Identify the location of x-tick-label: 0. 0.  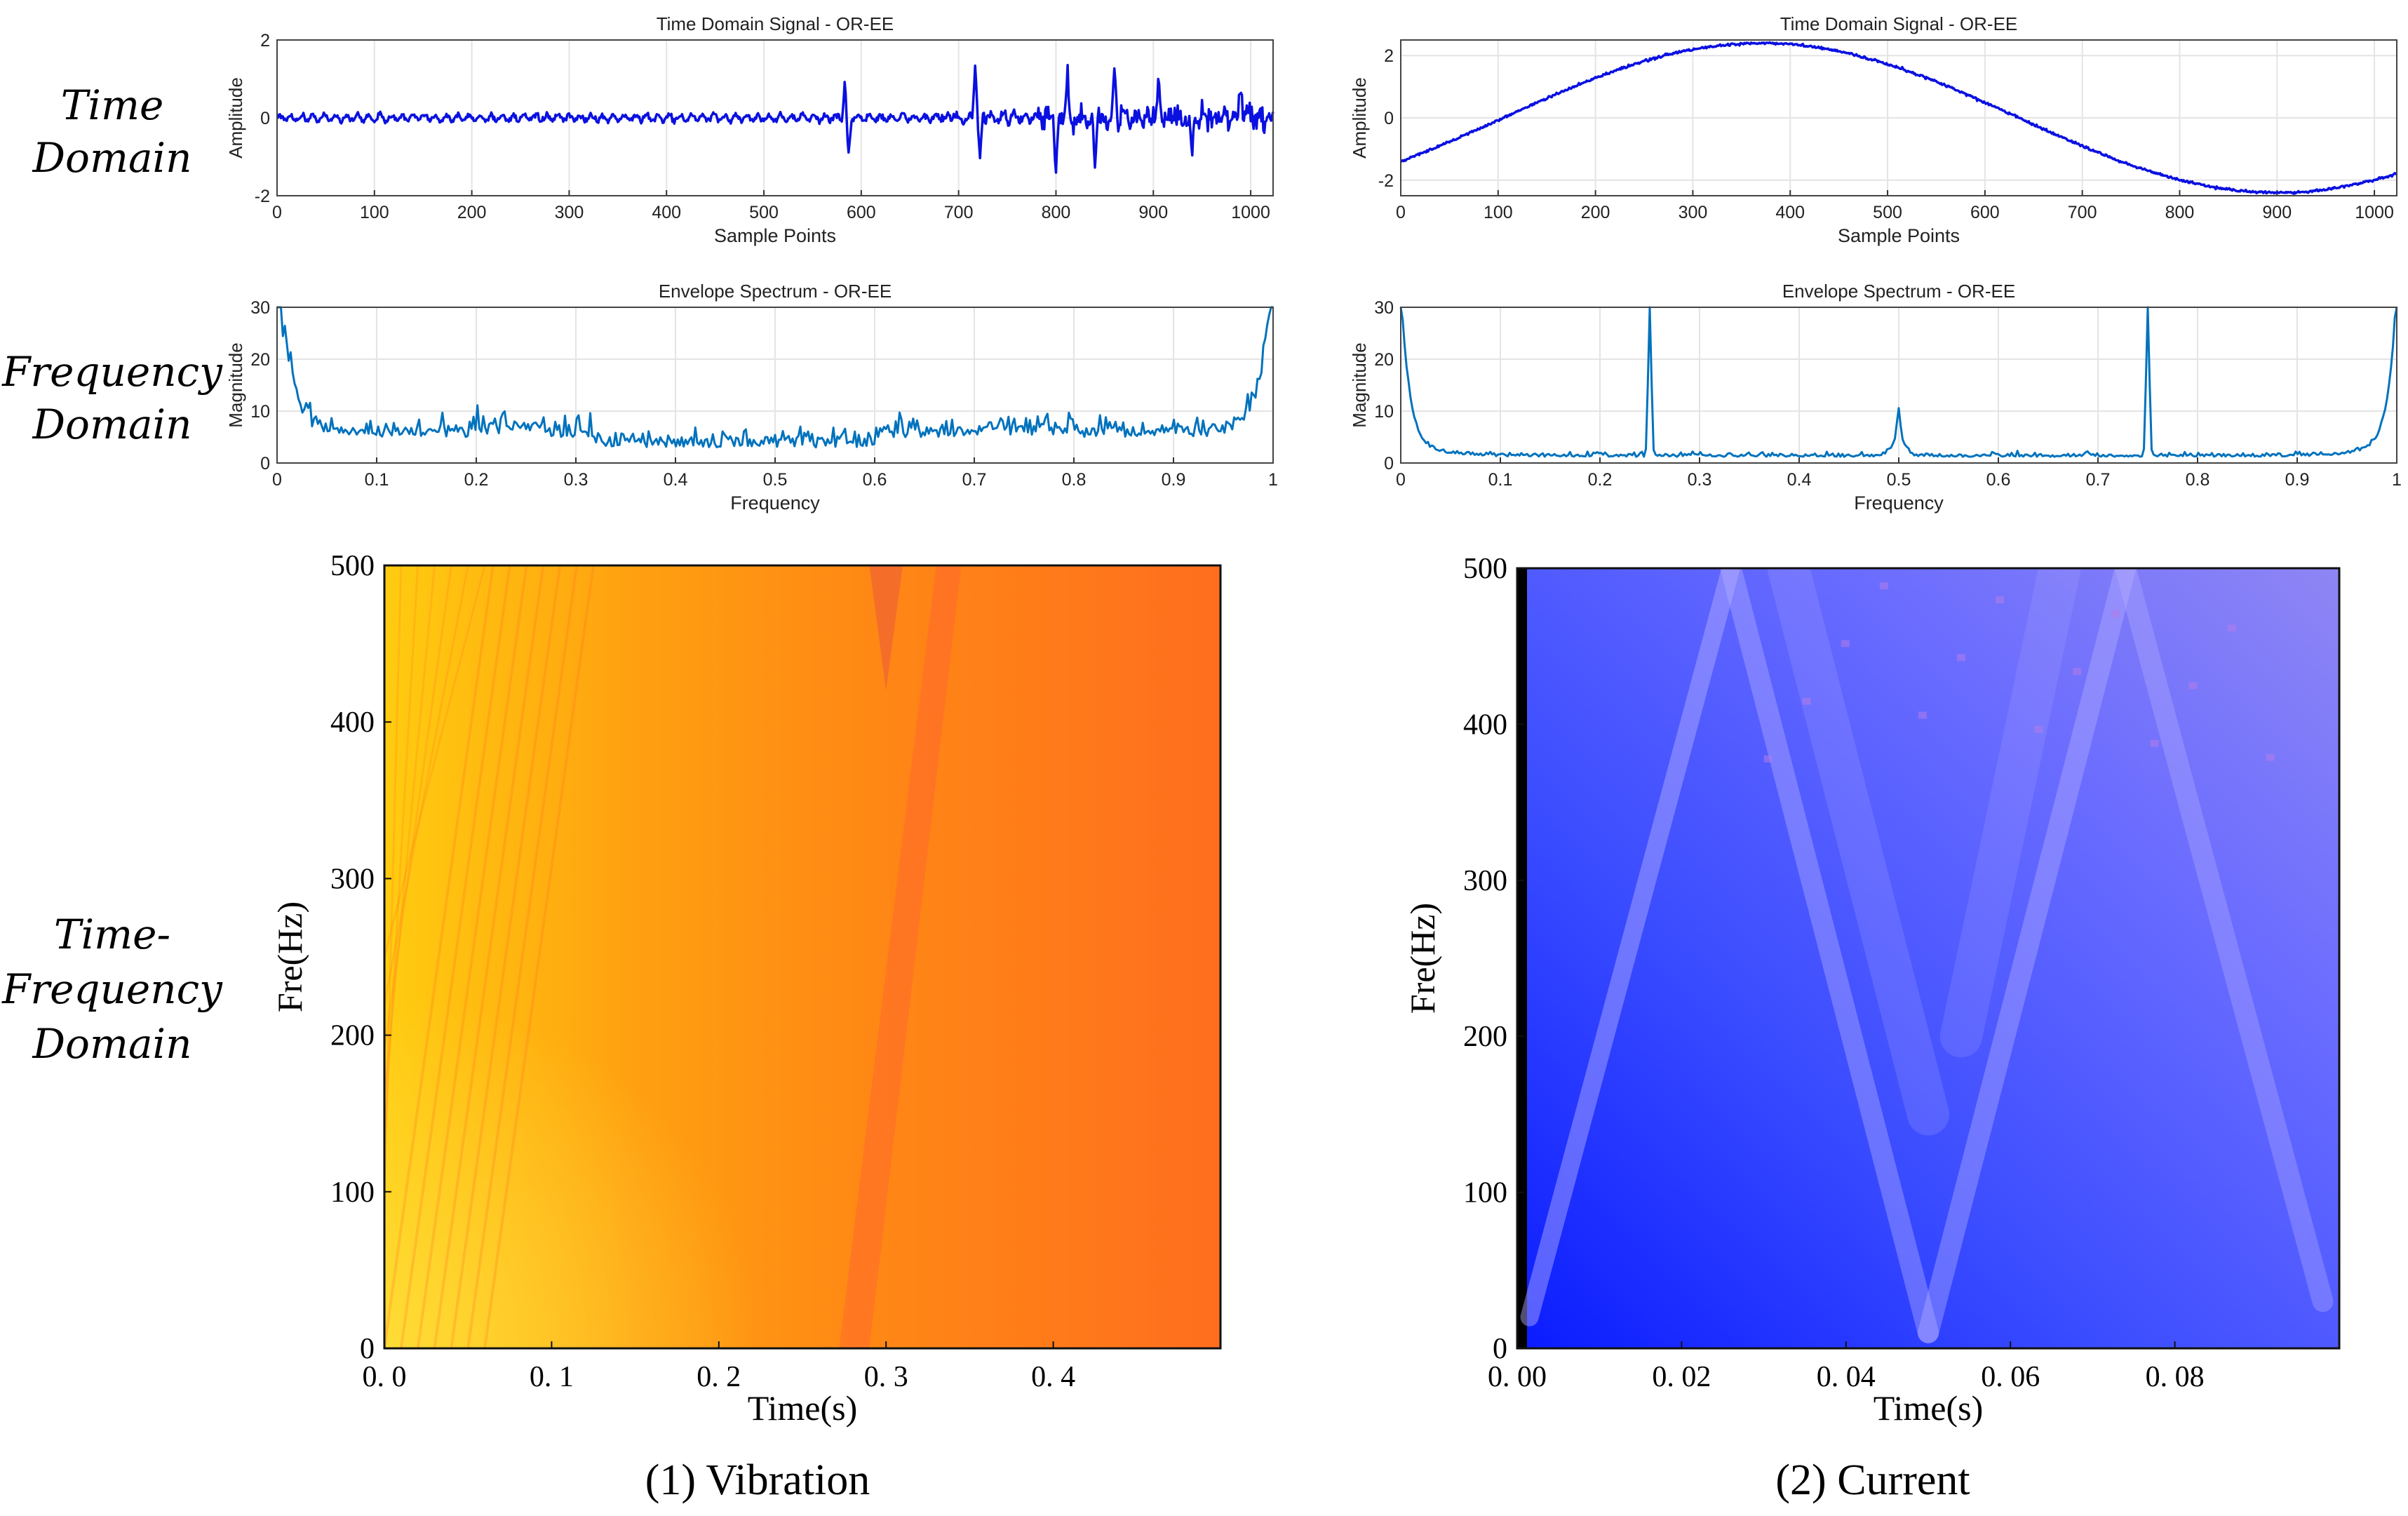
(385, 1377).